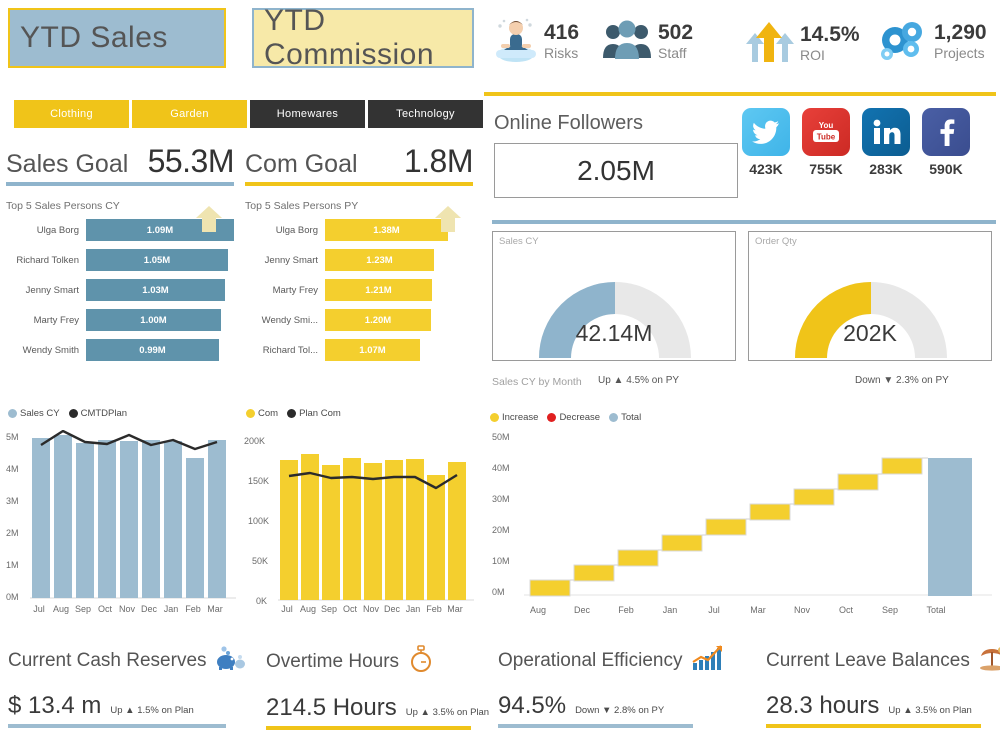 This screenshot has width=1000, height=750. I want to click on legend-label: Com, so click(268, 413).